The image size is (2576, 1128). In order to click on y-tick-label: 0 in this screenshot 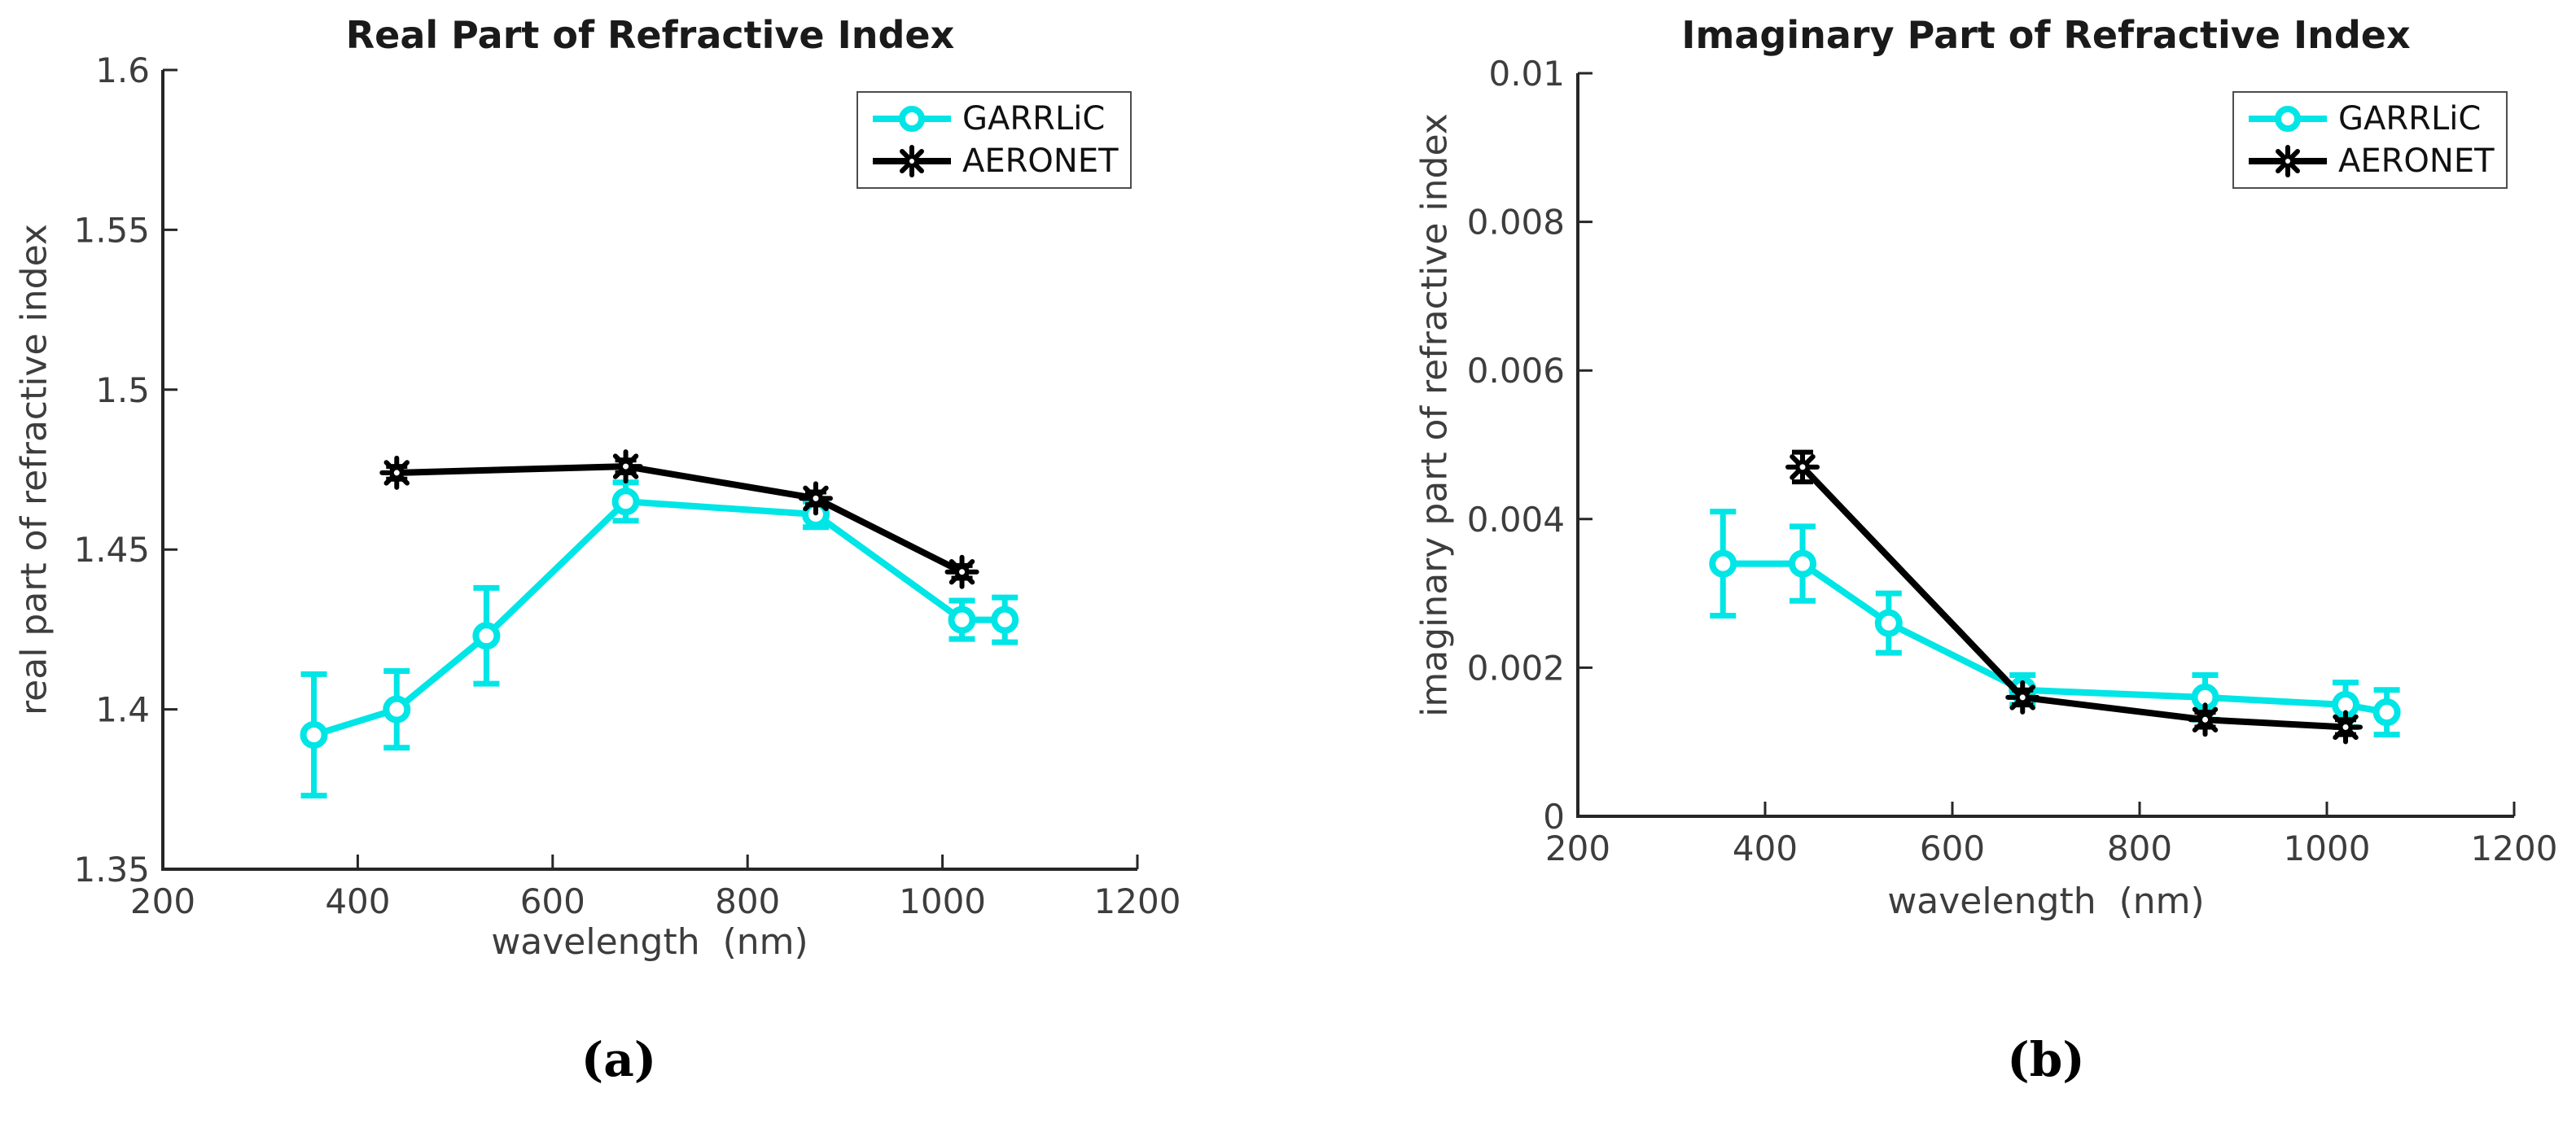, I will do `click(1554, 817)`.